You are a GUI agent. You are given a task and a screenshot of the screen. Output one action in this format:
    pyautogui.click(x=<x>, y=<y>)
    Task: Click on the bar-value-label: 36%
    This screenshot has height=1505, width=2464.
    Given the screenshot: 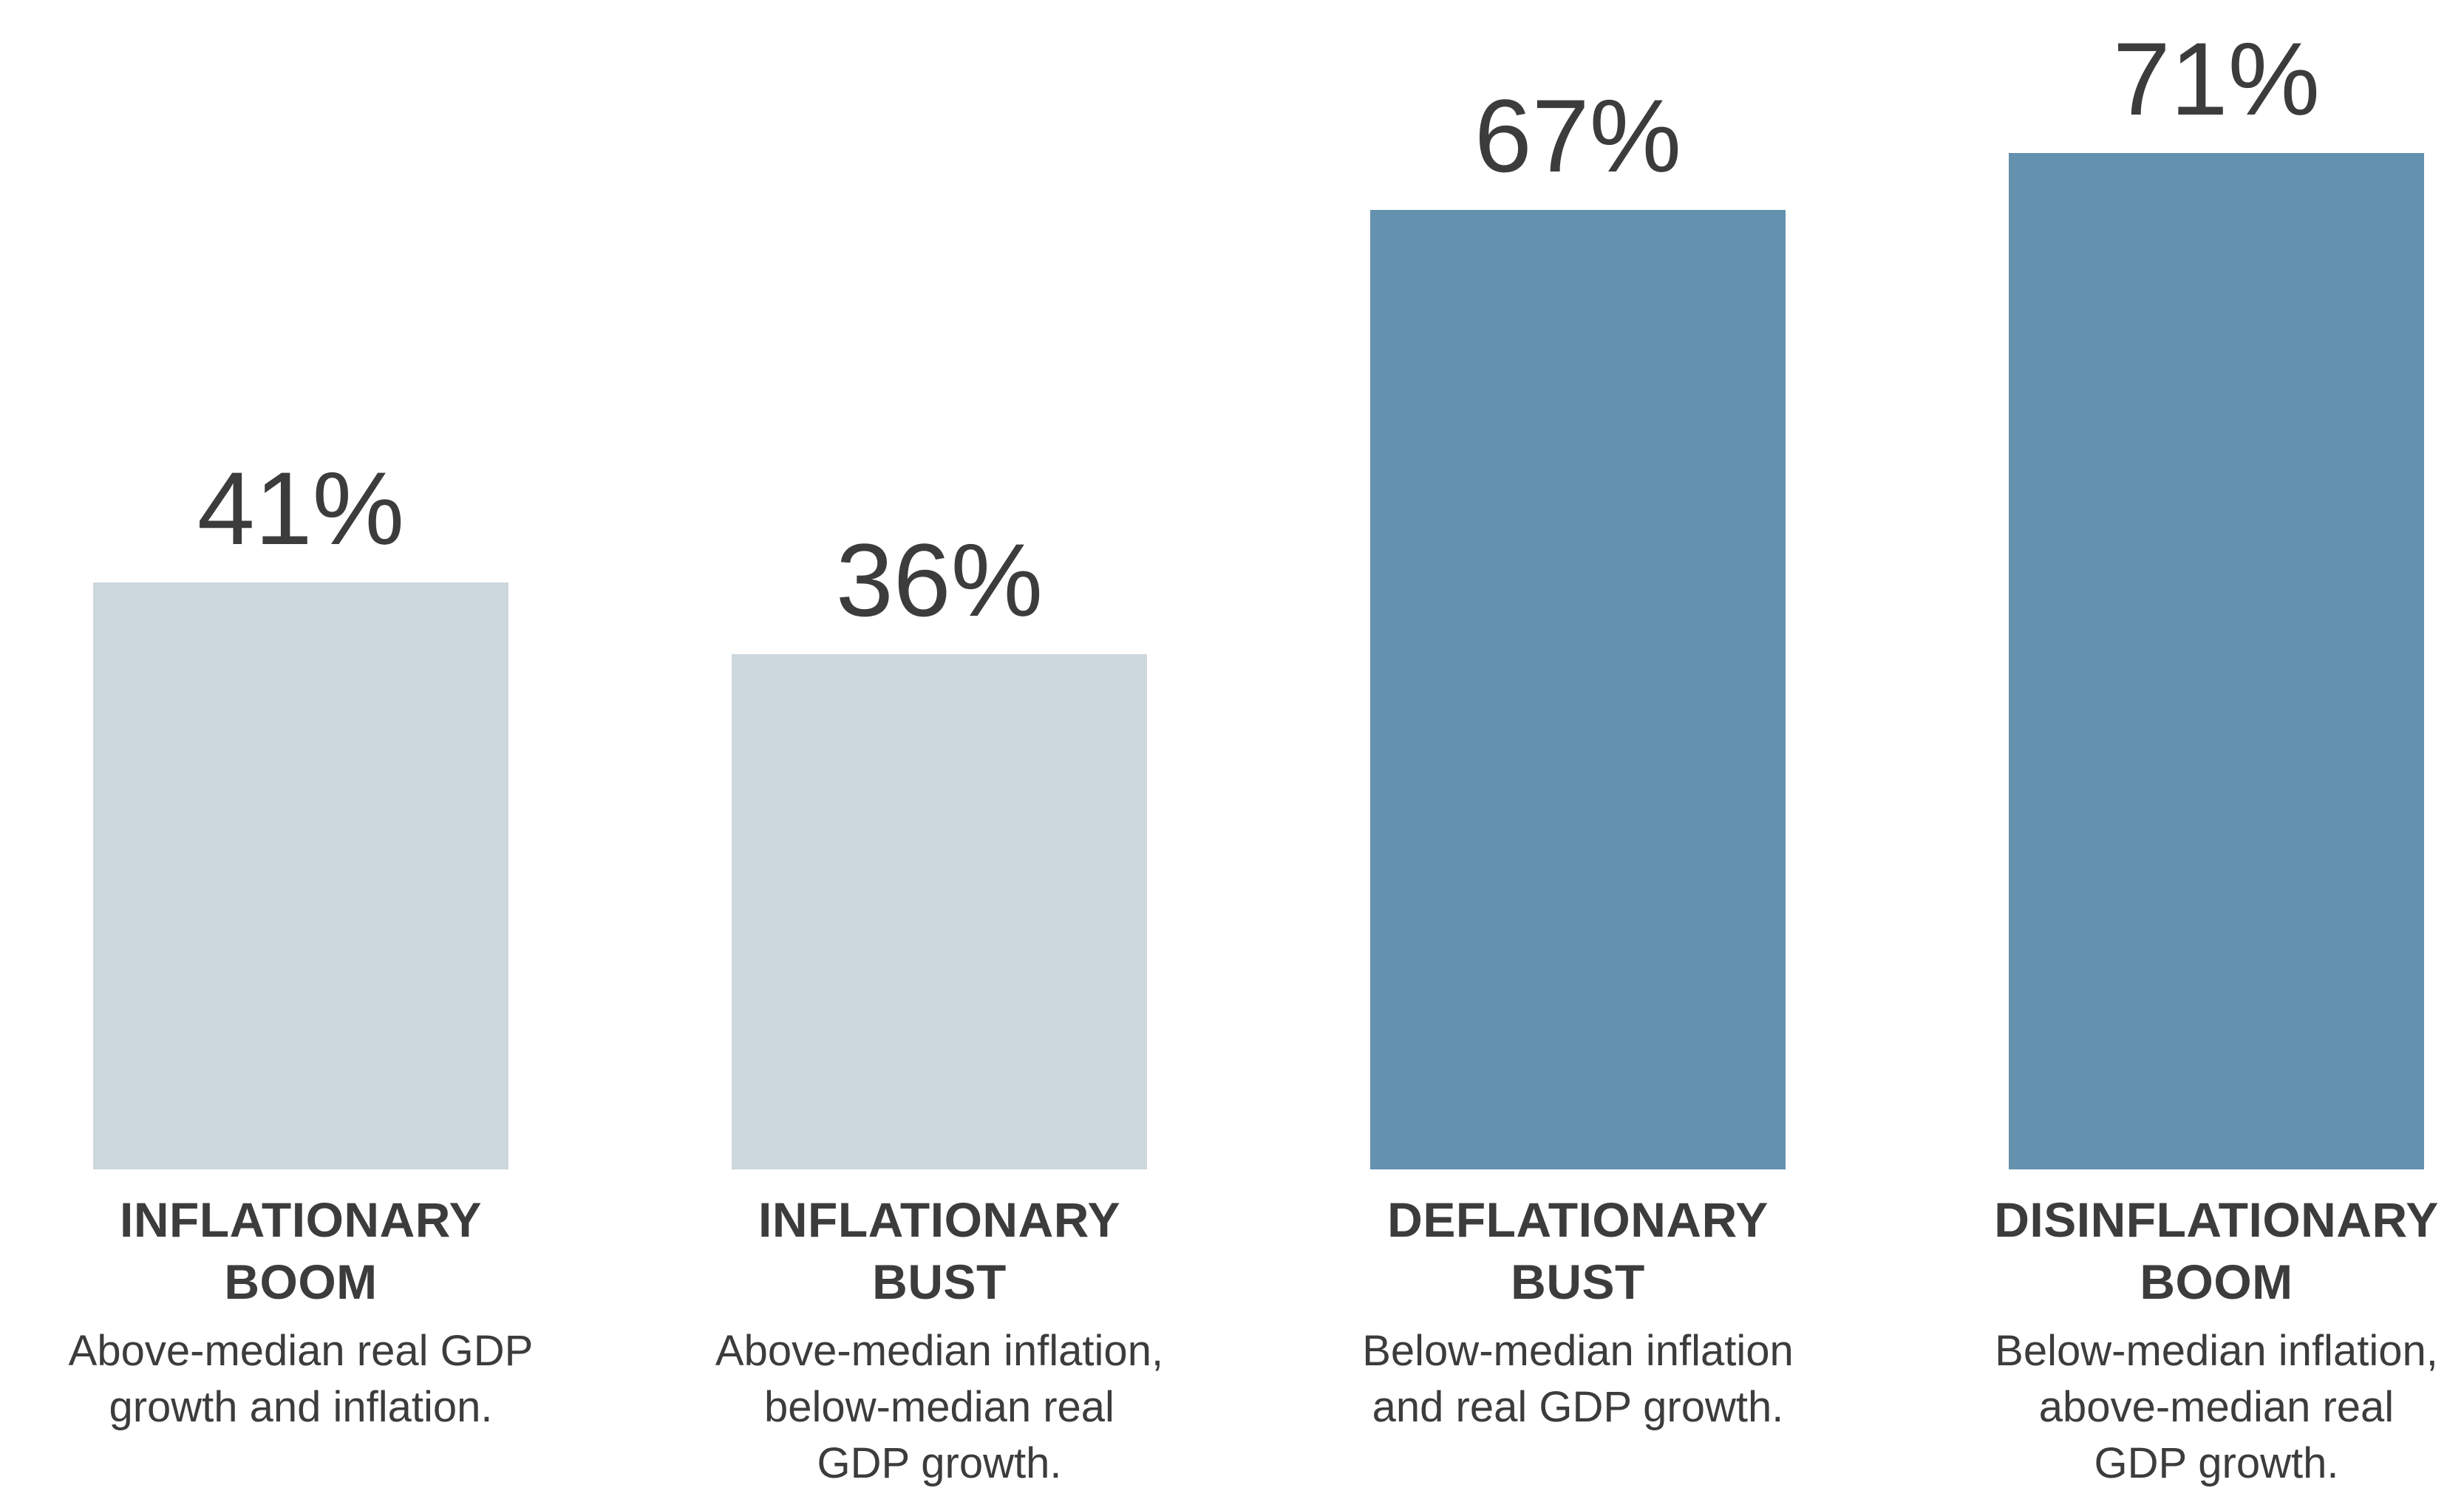 What is the action you would take?
    pyautogui.click(x=939, y=580)
    